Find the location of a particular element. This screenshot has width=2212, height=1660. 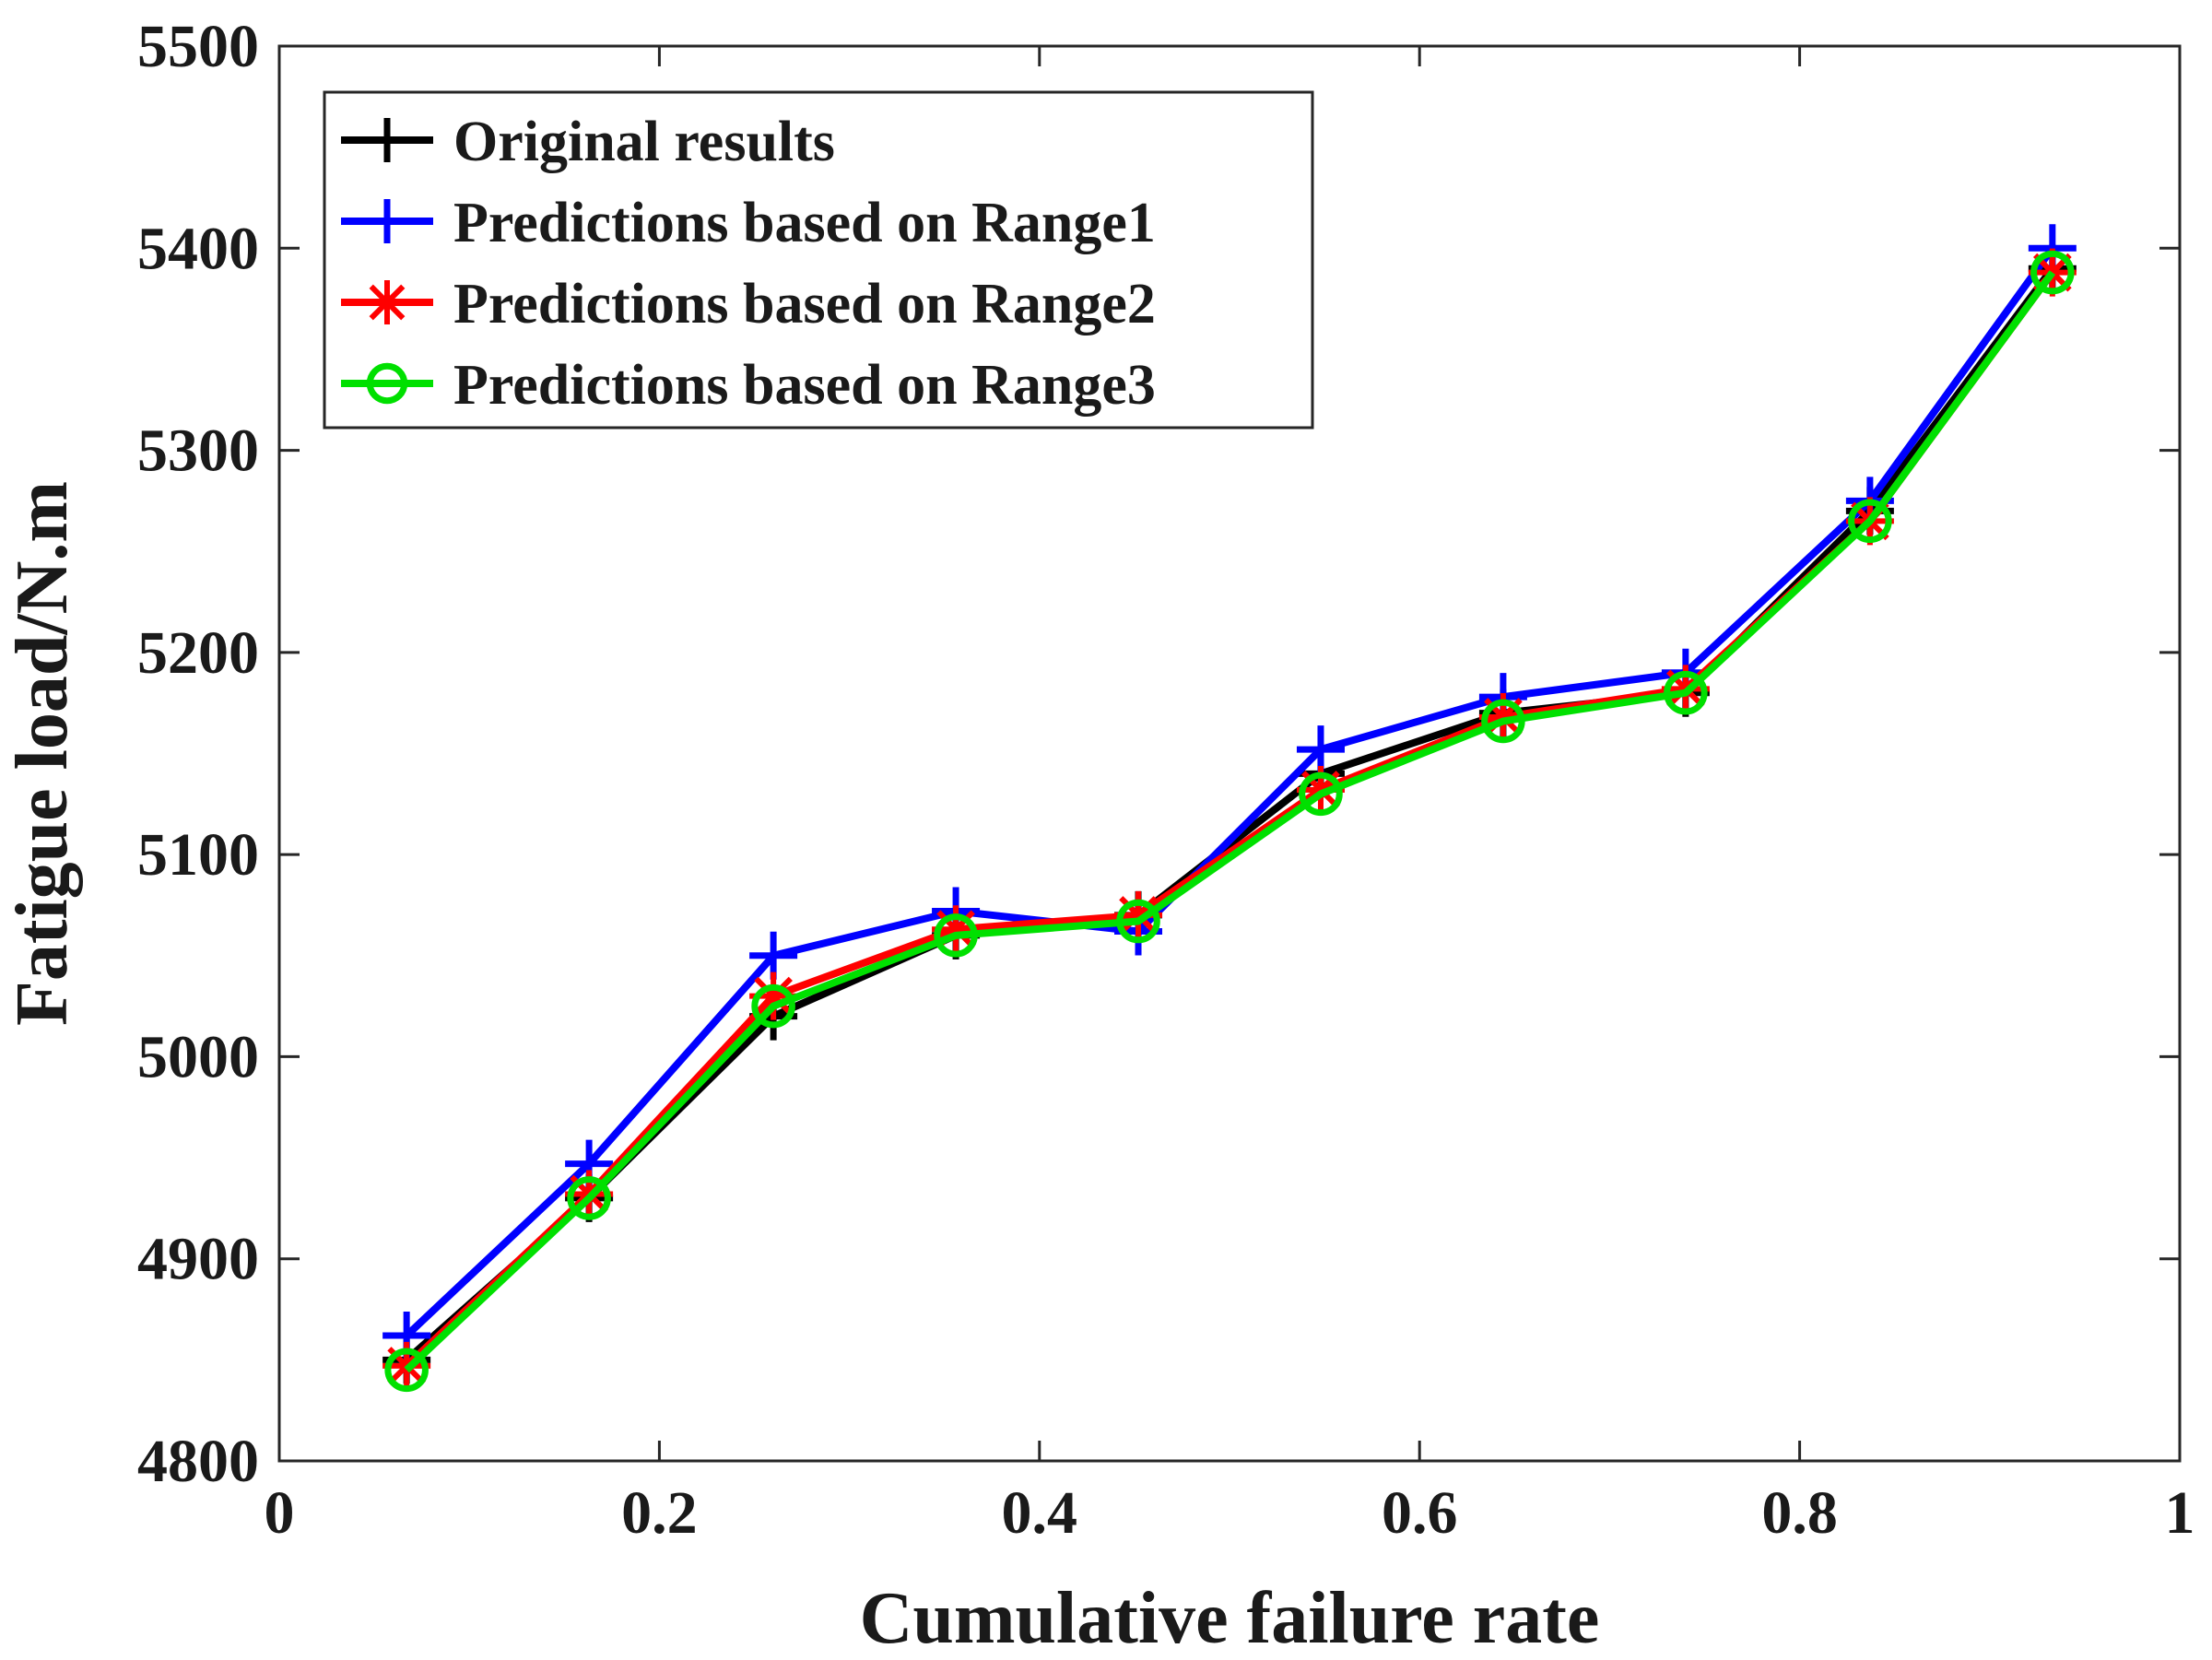

x-tick-label: 0.4 is located at coordinates (1040, 1513).